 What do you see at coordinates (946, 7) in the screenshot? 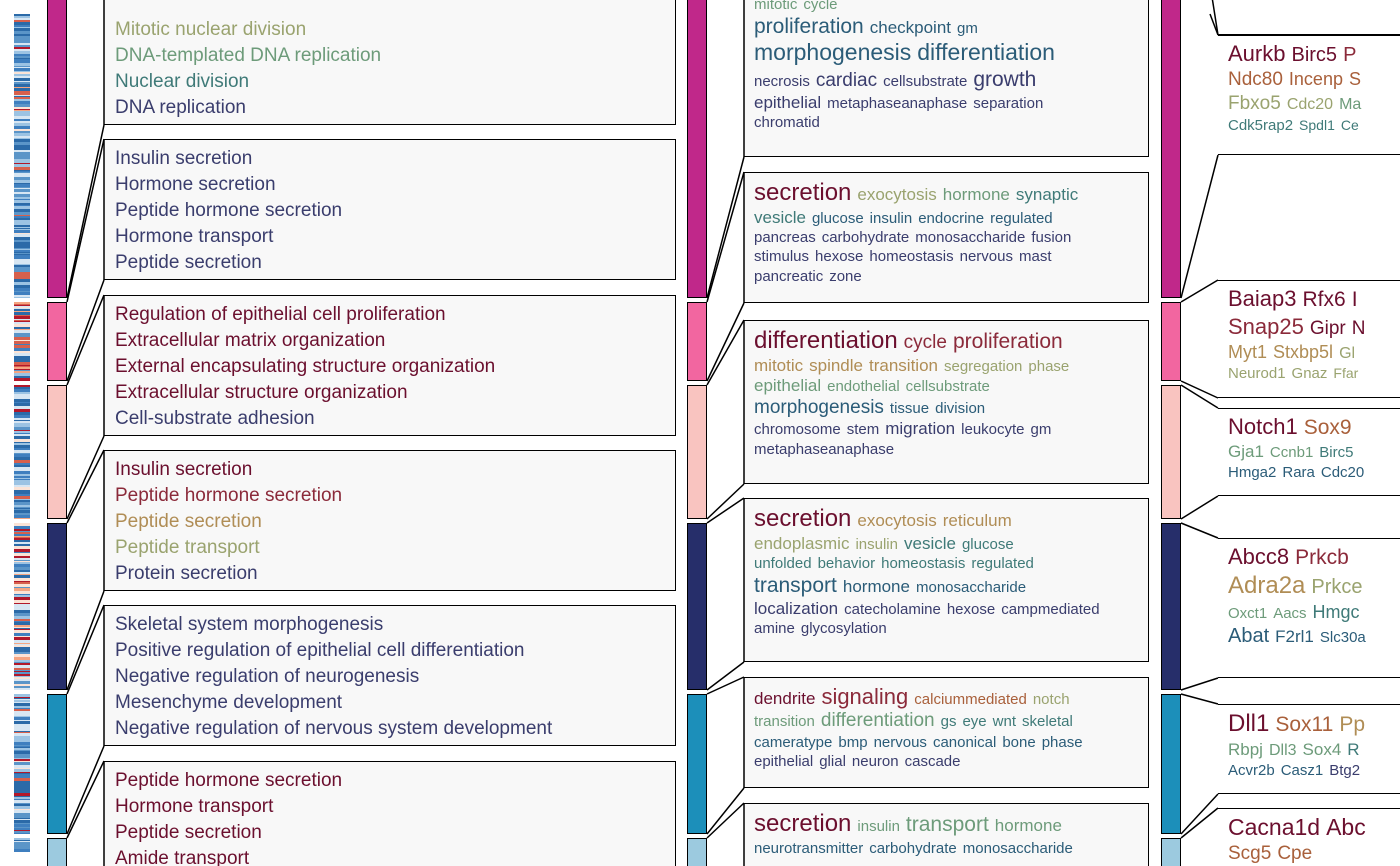
I see `keyword-row: mitotic cycle` at bounding box center [946, 7].